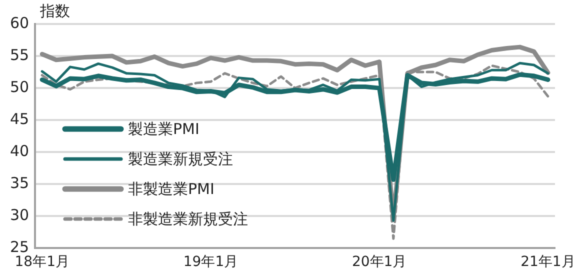 The height and width of the screenshot is (279, 585). Describe the element at coordinates (548, 262) in the screenshot. I see `x-tick-label: 21年1月` at that location.